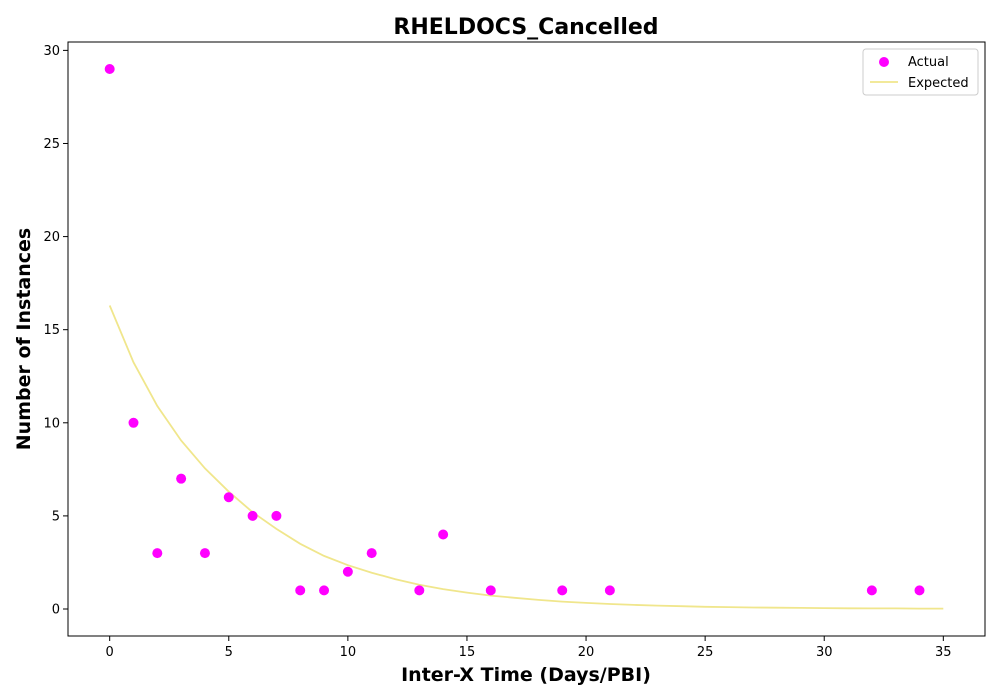 The image size is (1000, 700). I want to click on chart-title: RHELDOCS_Cancelled, so click(525, 27).